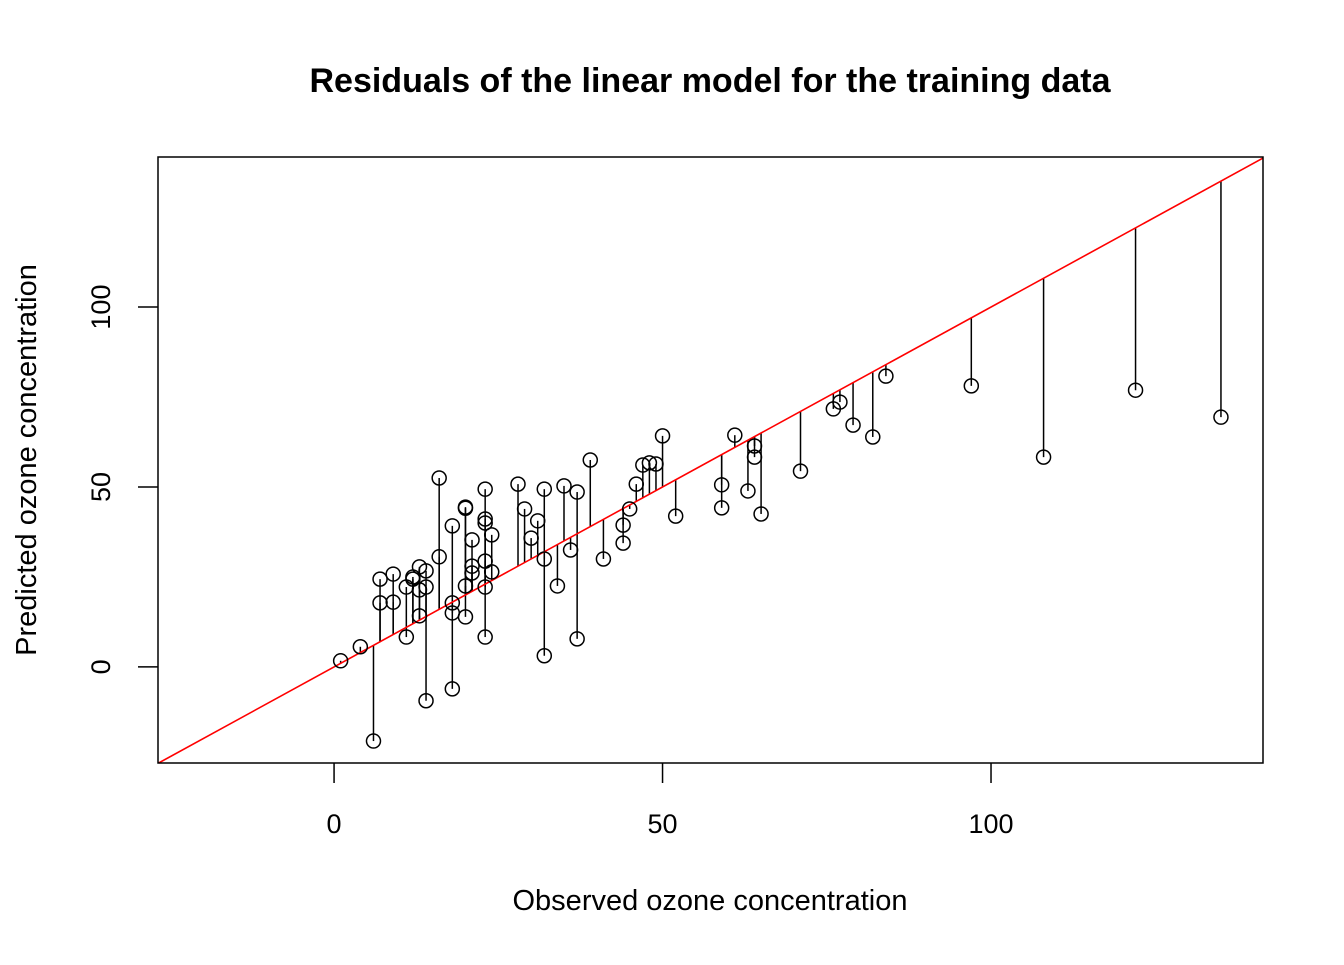  I want to click on y-tick-label: 50, so click(101, 487).